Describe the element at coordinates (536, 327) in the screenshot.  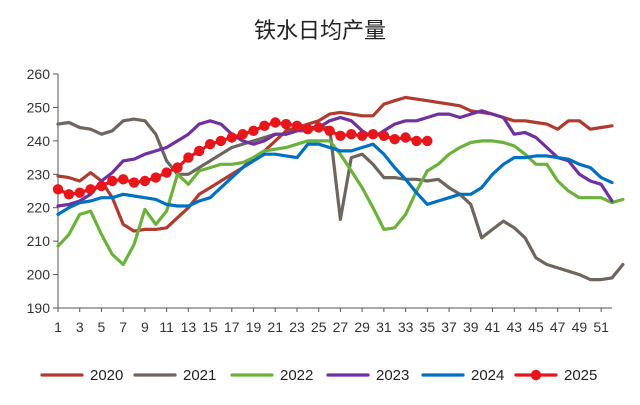
I see `x-tick-label: 45` at that location.